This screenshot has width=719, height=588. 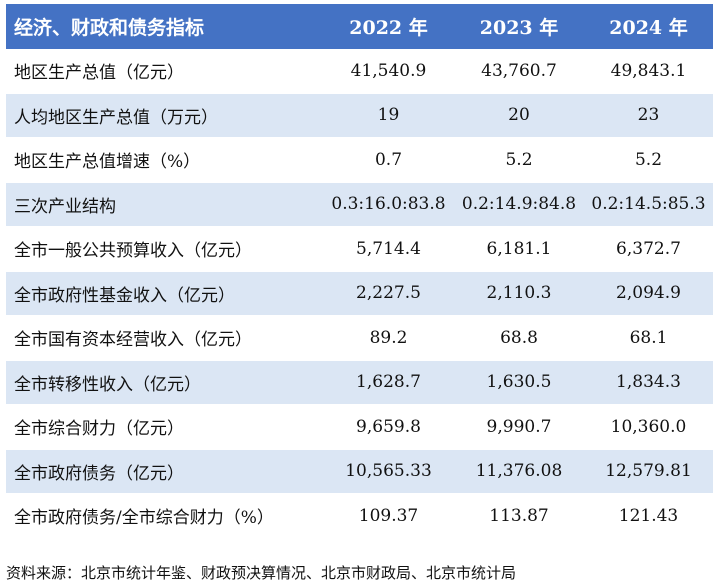 What do you see at coordinates (519, 515) in the screenshot?
I see `cell-2023: 113.87` at bounding box center [519, 515].